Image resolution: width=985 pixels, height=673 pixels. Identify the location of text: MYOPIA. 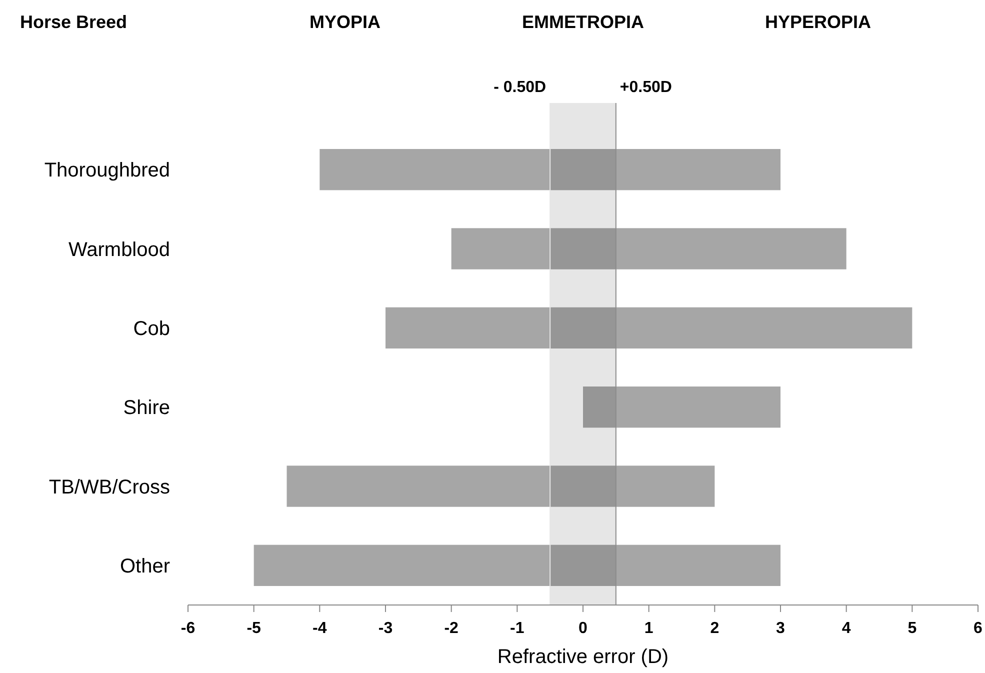
(345, 22).